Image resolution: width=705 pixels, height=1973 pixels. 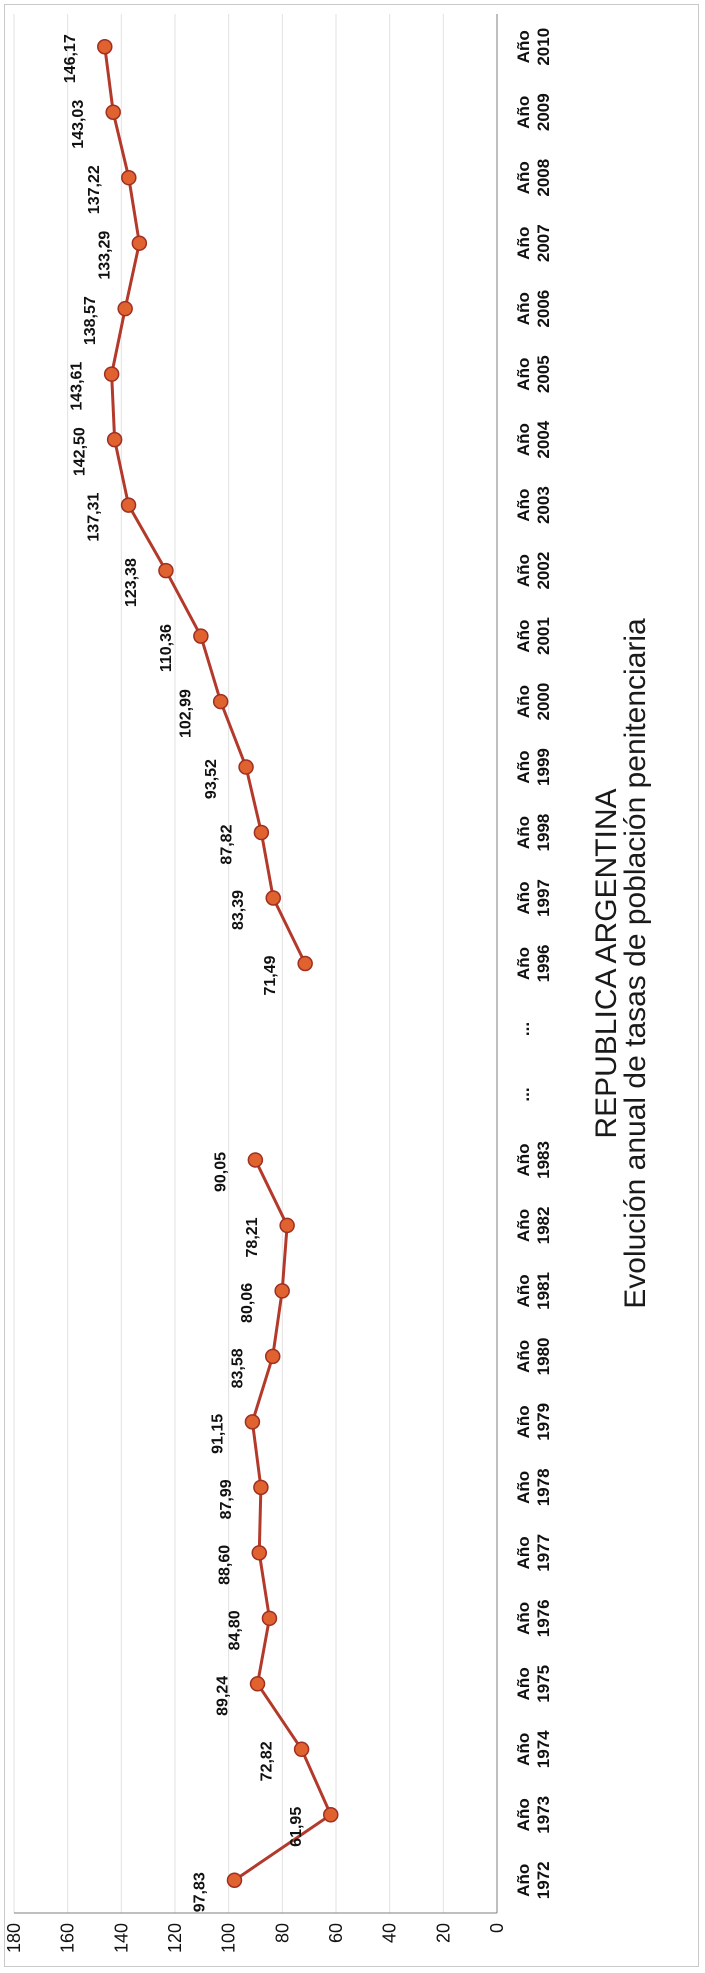 I want to click on data-label: 87,82, so click(x=226, y=844).